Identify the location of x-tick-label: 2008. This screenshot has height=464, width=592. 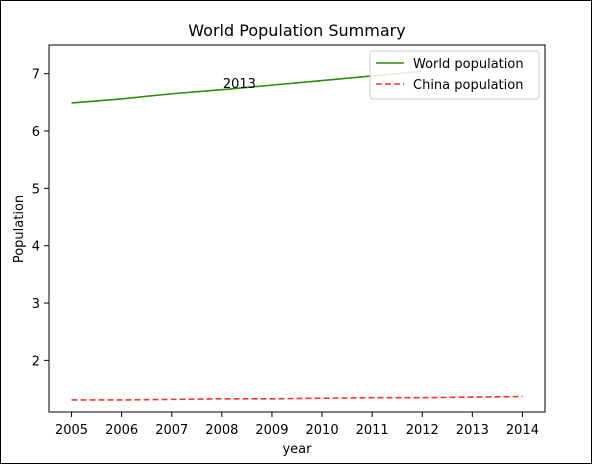
(221, 430).